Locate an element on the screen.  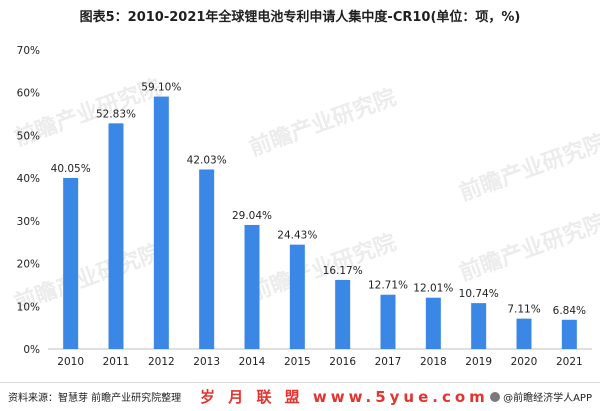
app-credit: @前瞻经济学人APP is located at coordinates (541, 396).